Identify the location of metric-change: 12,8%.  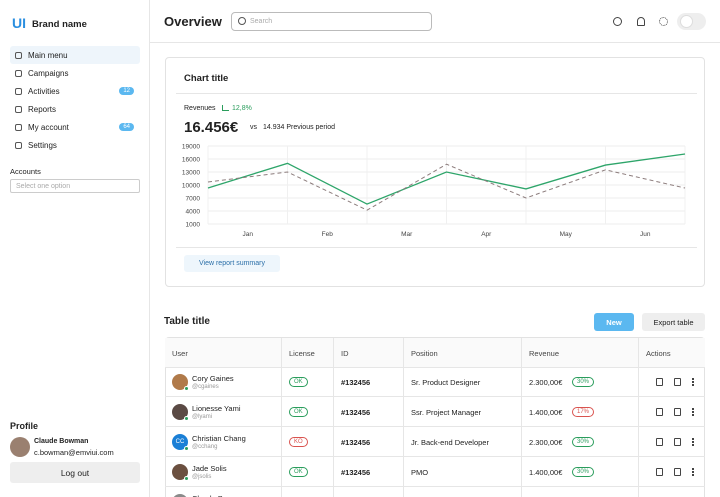
(242, 108).